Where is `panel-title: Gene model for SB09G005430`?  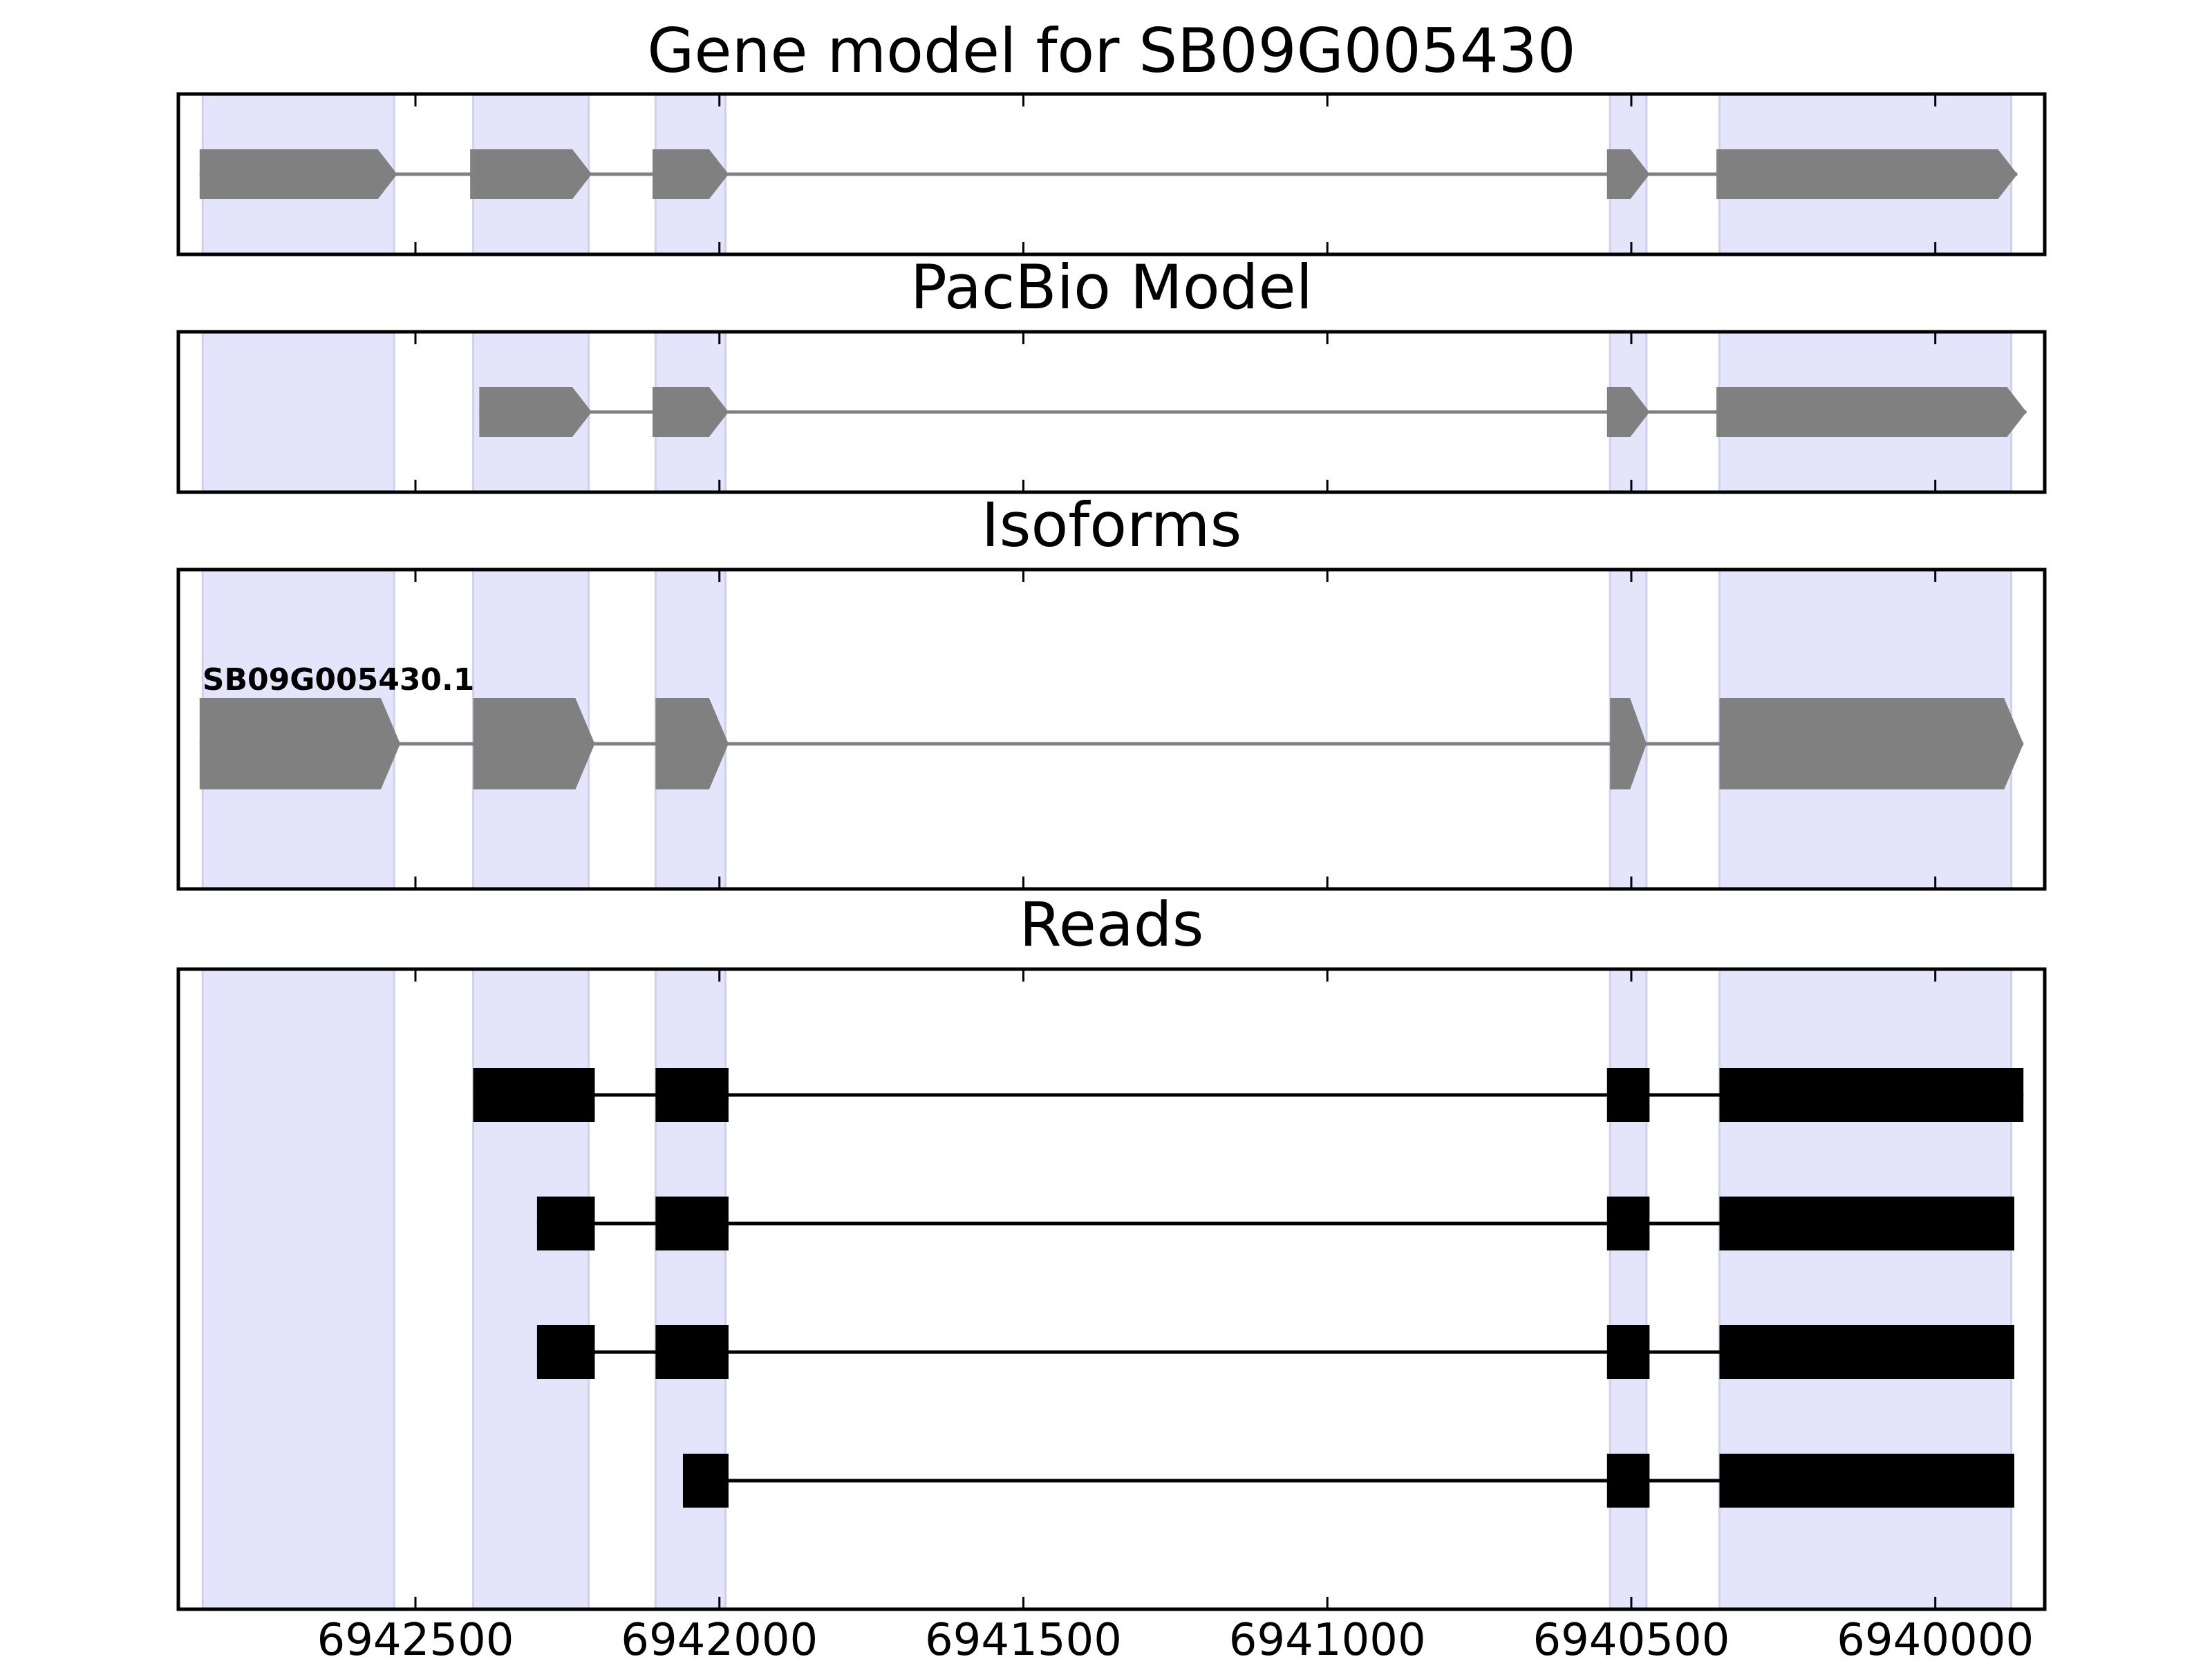
panel-title: Gene model for SB09G005430 is located at coordinates (1111, 50).